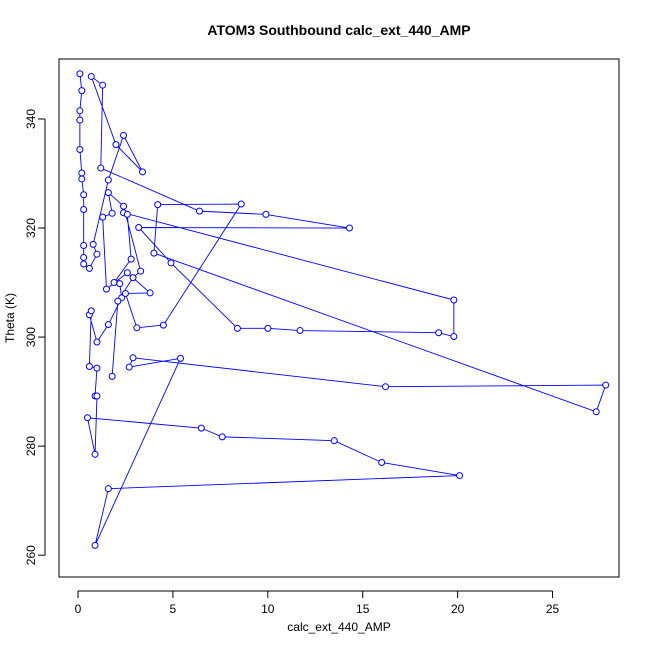  What do you see at coordinates (317, 603) in the screenshot?
I see `x-axis: 0 5 10 15 20 25` at bounding box center [317, 603].